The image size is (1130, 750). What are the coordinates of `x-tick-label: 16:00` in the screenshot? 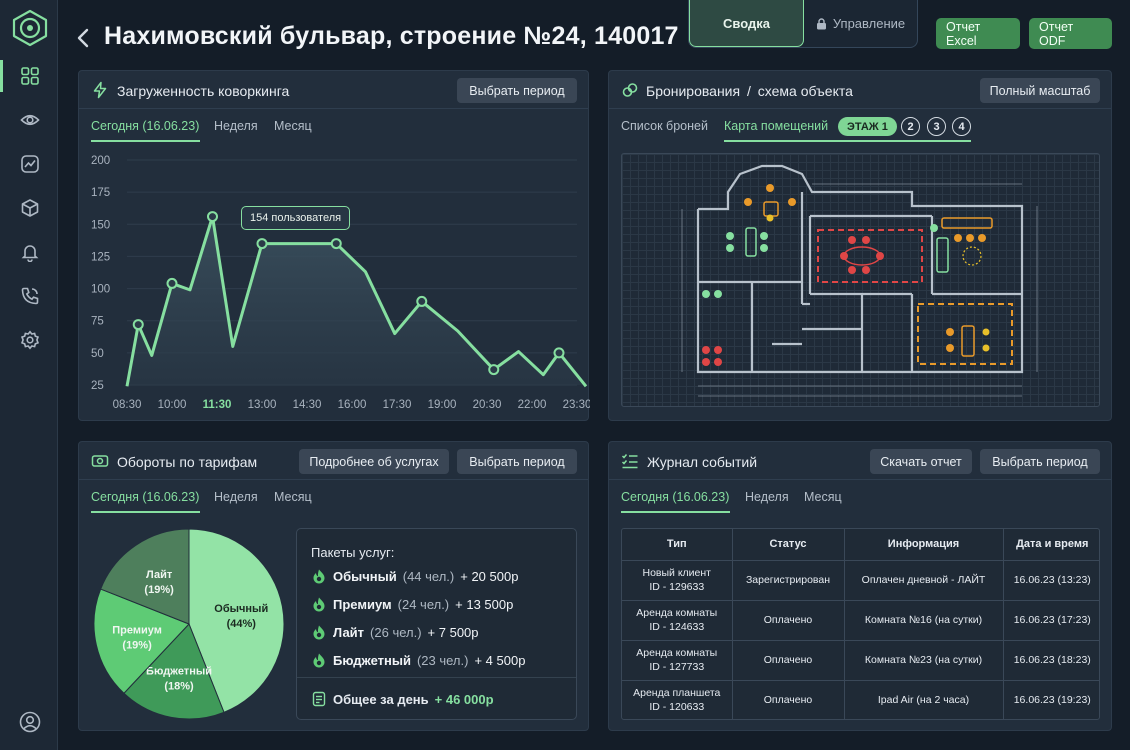 It's located at (352, 405).